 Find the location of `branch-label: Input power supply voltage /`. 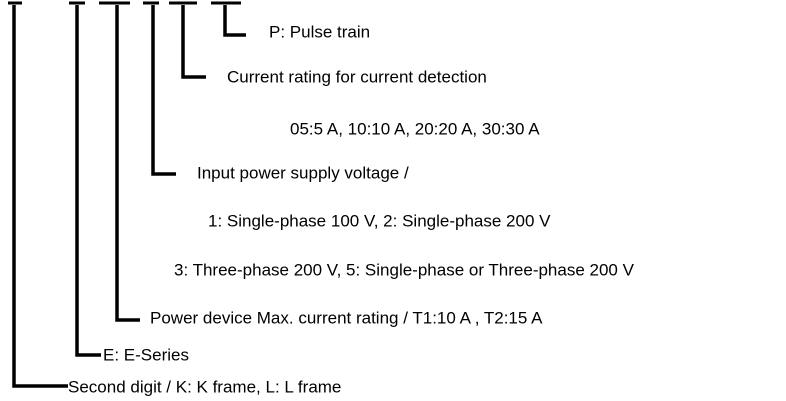

branch-label: Input power supply voltage / is located at coordinates (303, 172).